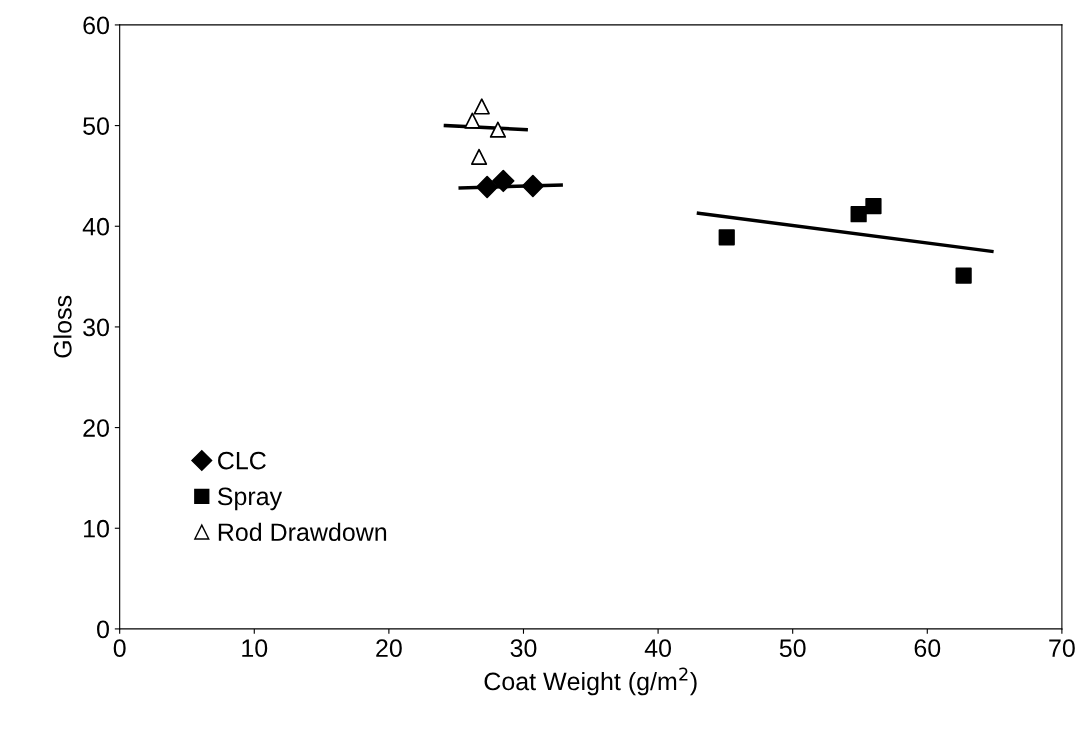 This screenshot has height=733, width=1088. What do you see at coordinates (96, 327) in the screenshot?
I see `y-tick-label: 30` at bounding box center [96, 327].